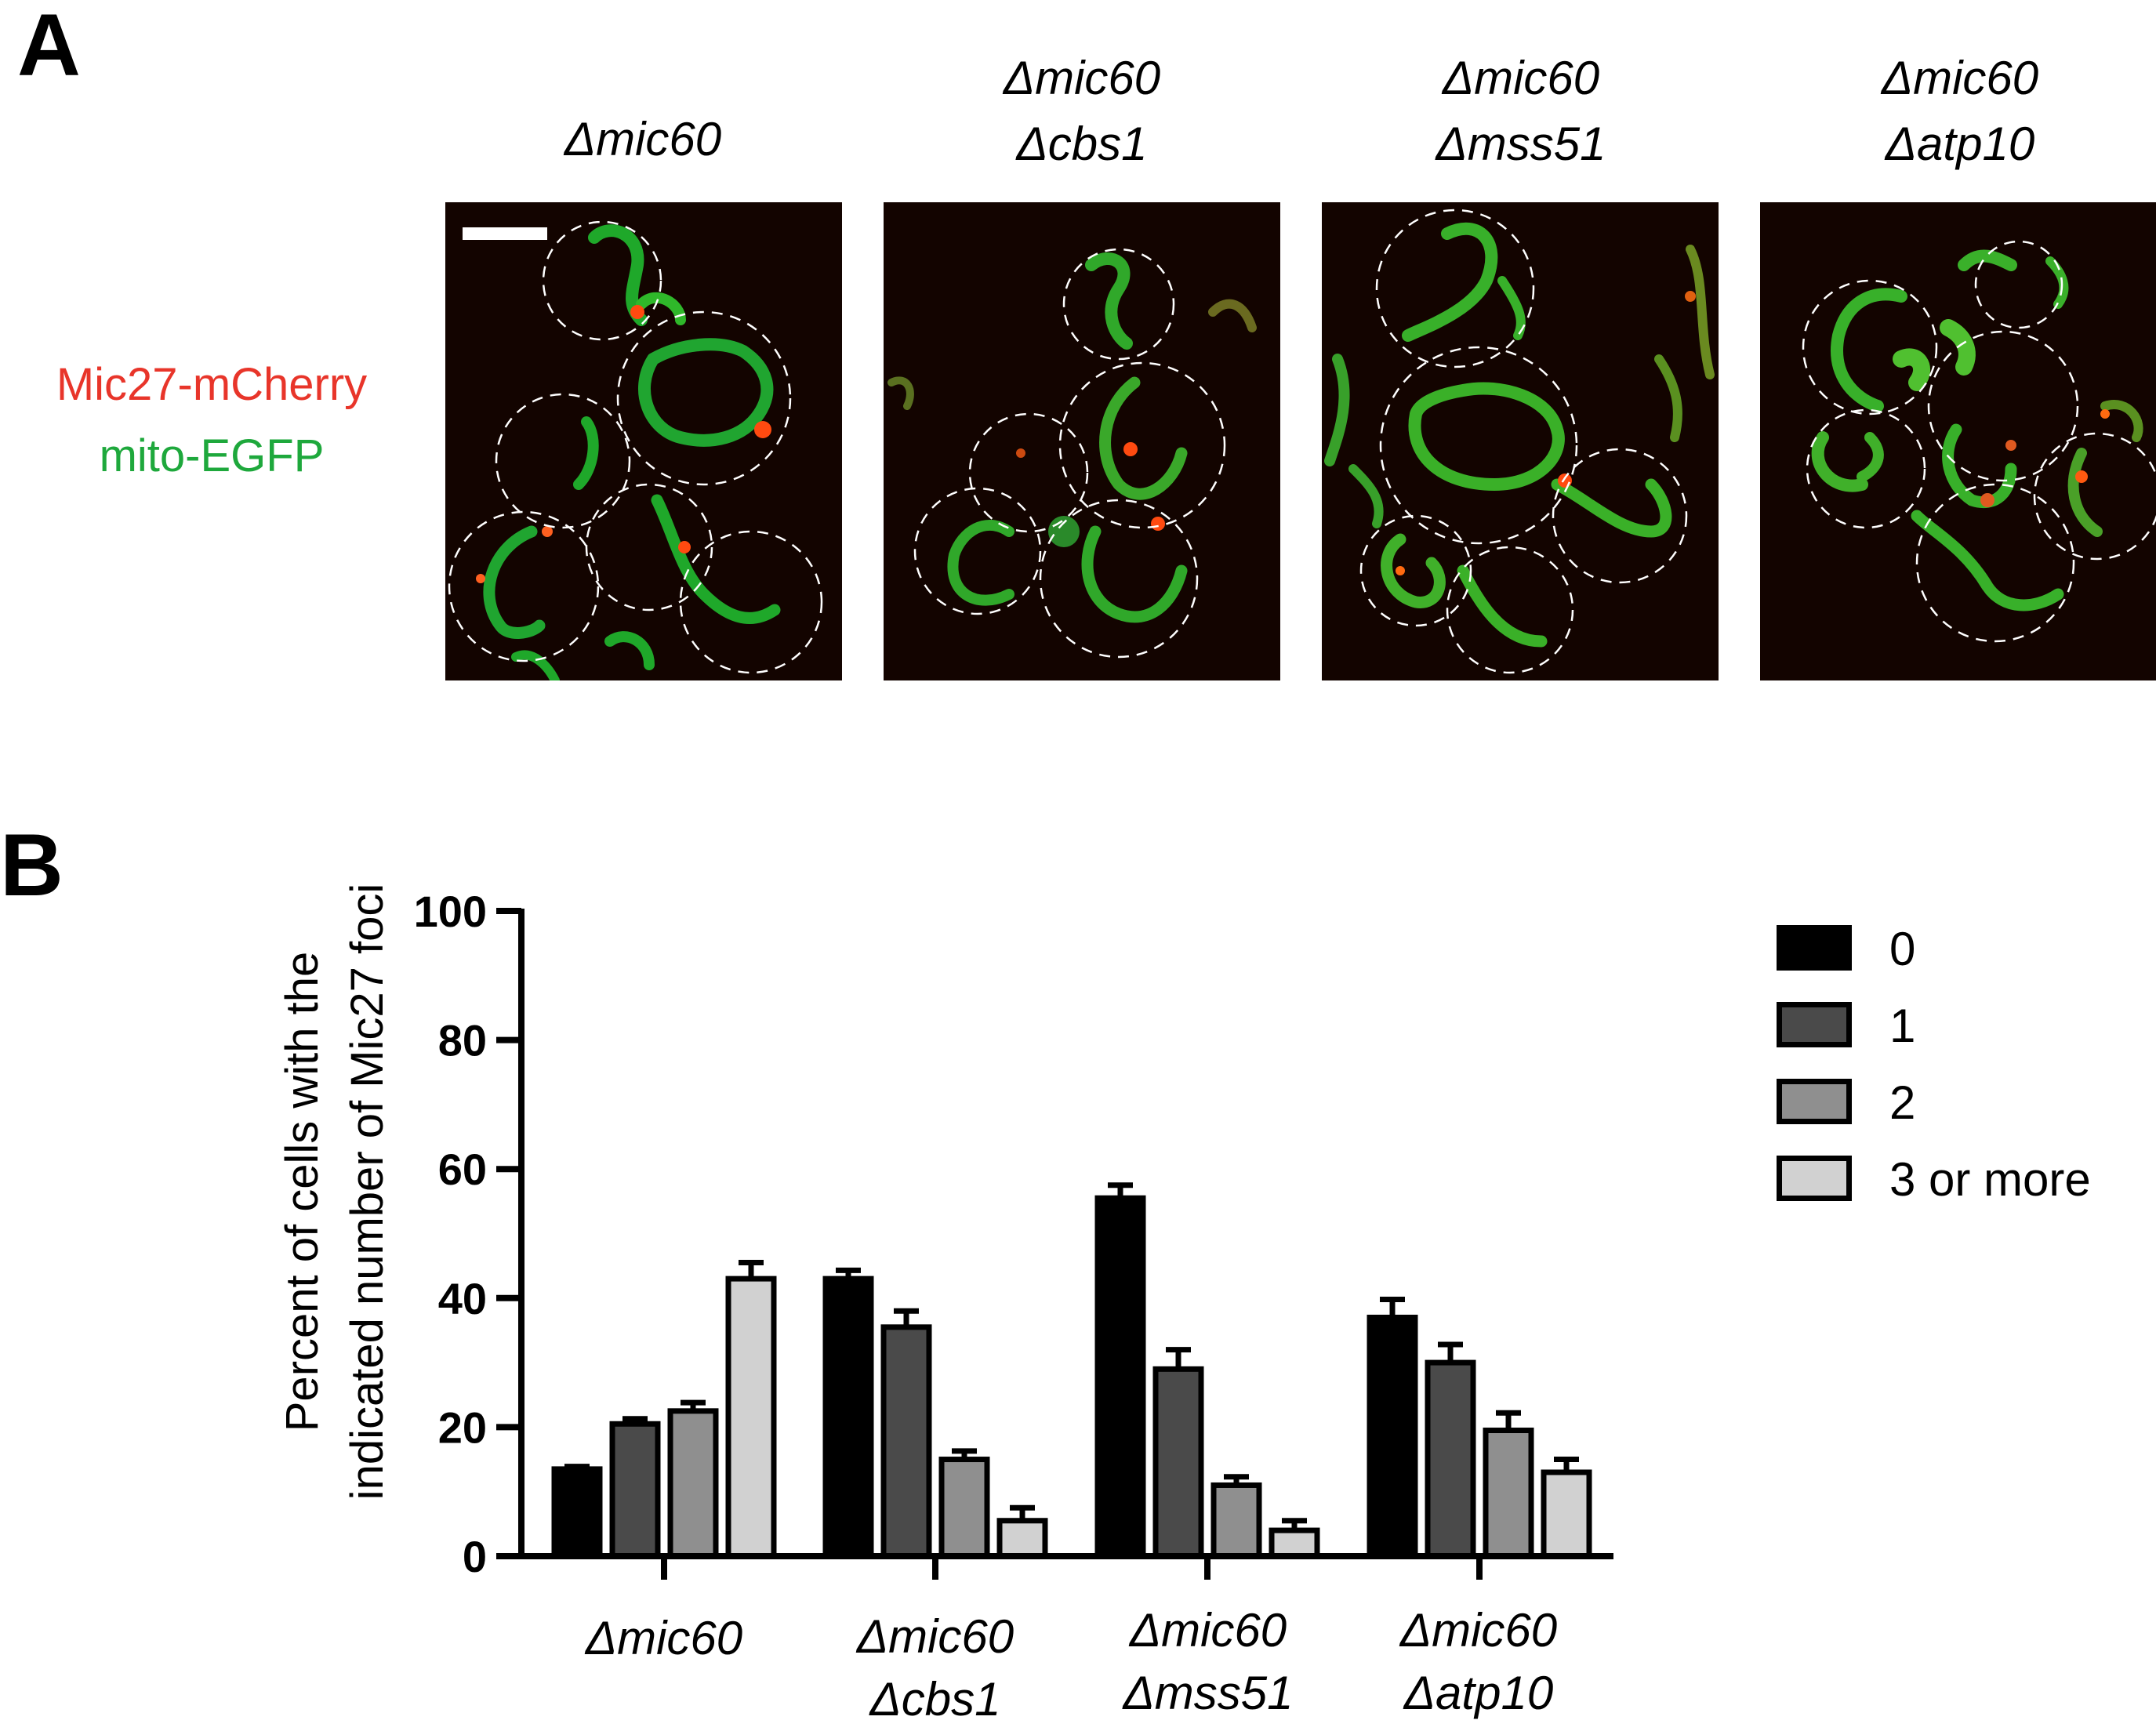 This screenshot has height=1731, width=2156. Describe the element at coordinates (462, 1298) in the screenshot. I see `y-tick-label: 40` at that location.